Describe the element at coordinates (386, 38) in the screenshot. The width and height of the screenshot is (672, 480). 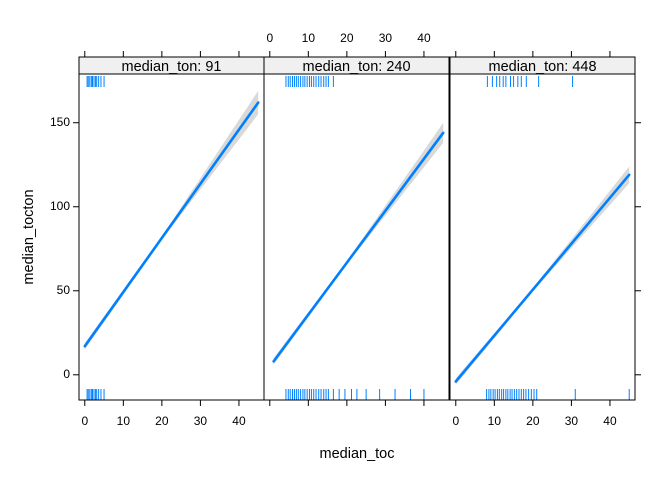
I see `x-tick-label-top: 30` at that location.